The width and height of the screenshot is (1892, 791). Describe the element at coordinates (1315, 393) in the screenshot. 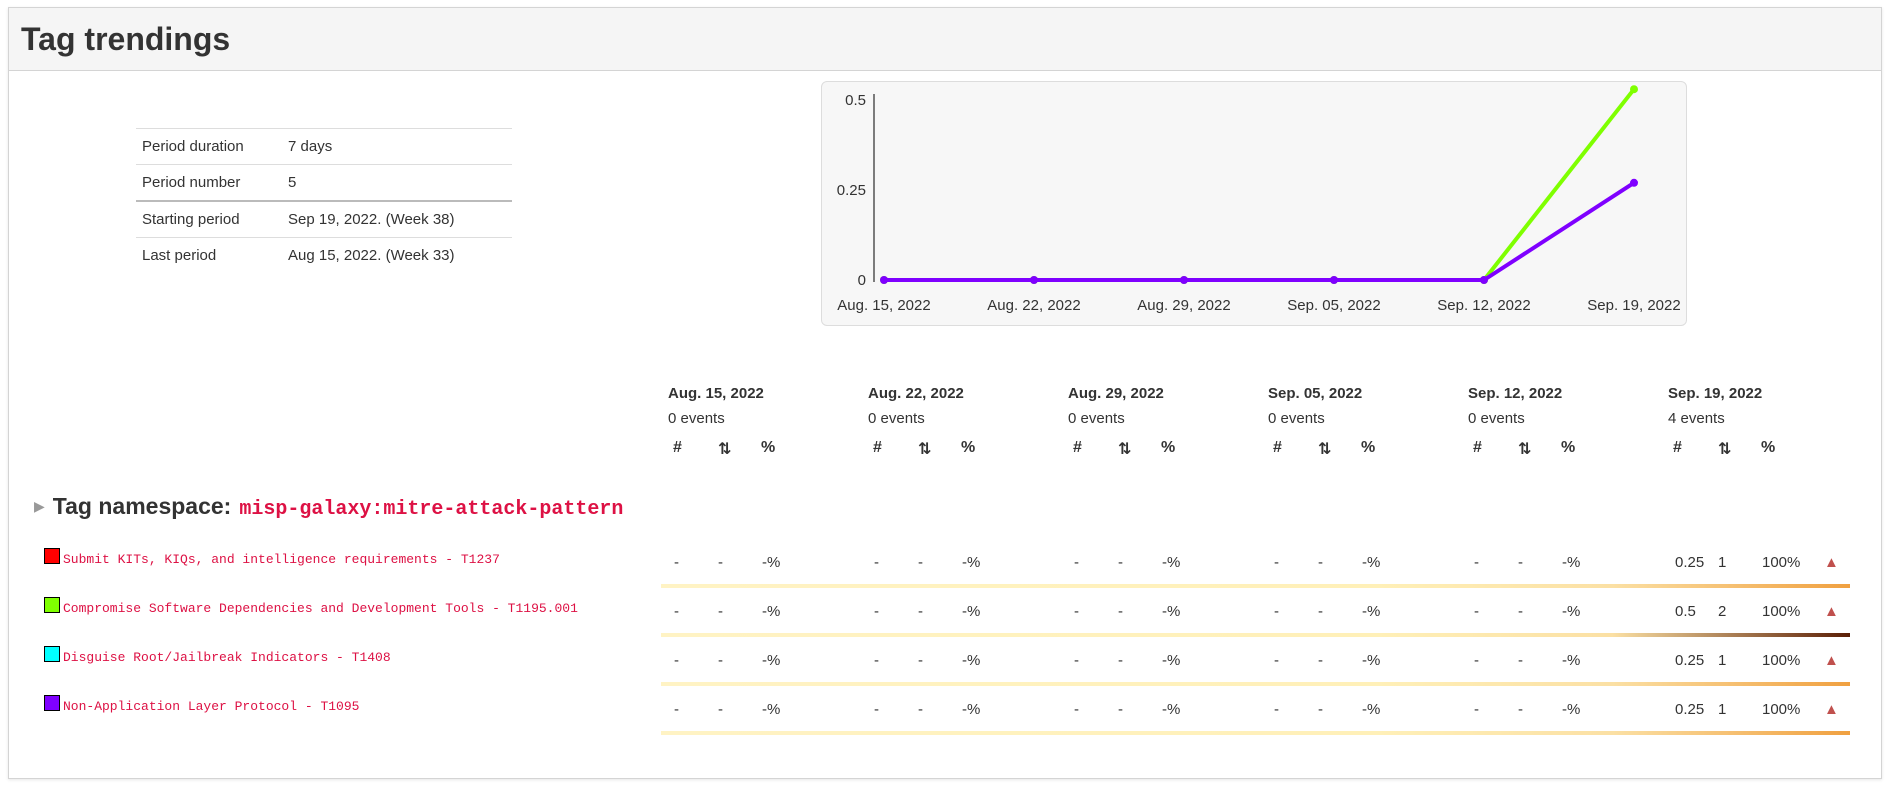

I see `period-date: Sep. 05, 2022` at that location.